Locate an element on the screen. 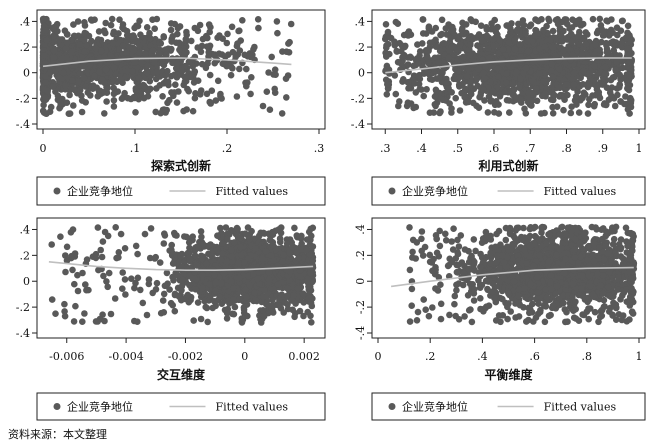 This screenshot has width=657, height=445. y-tick-label: -.4 is located at coordinates (358, 124).